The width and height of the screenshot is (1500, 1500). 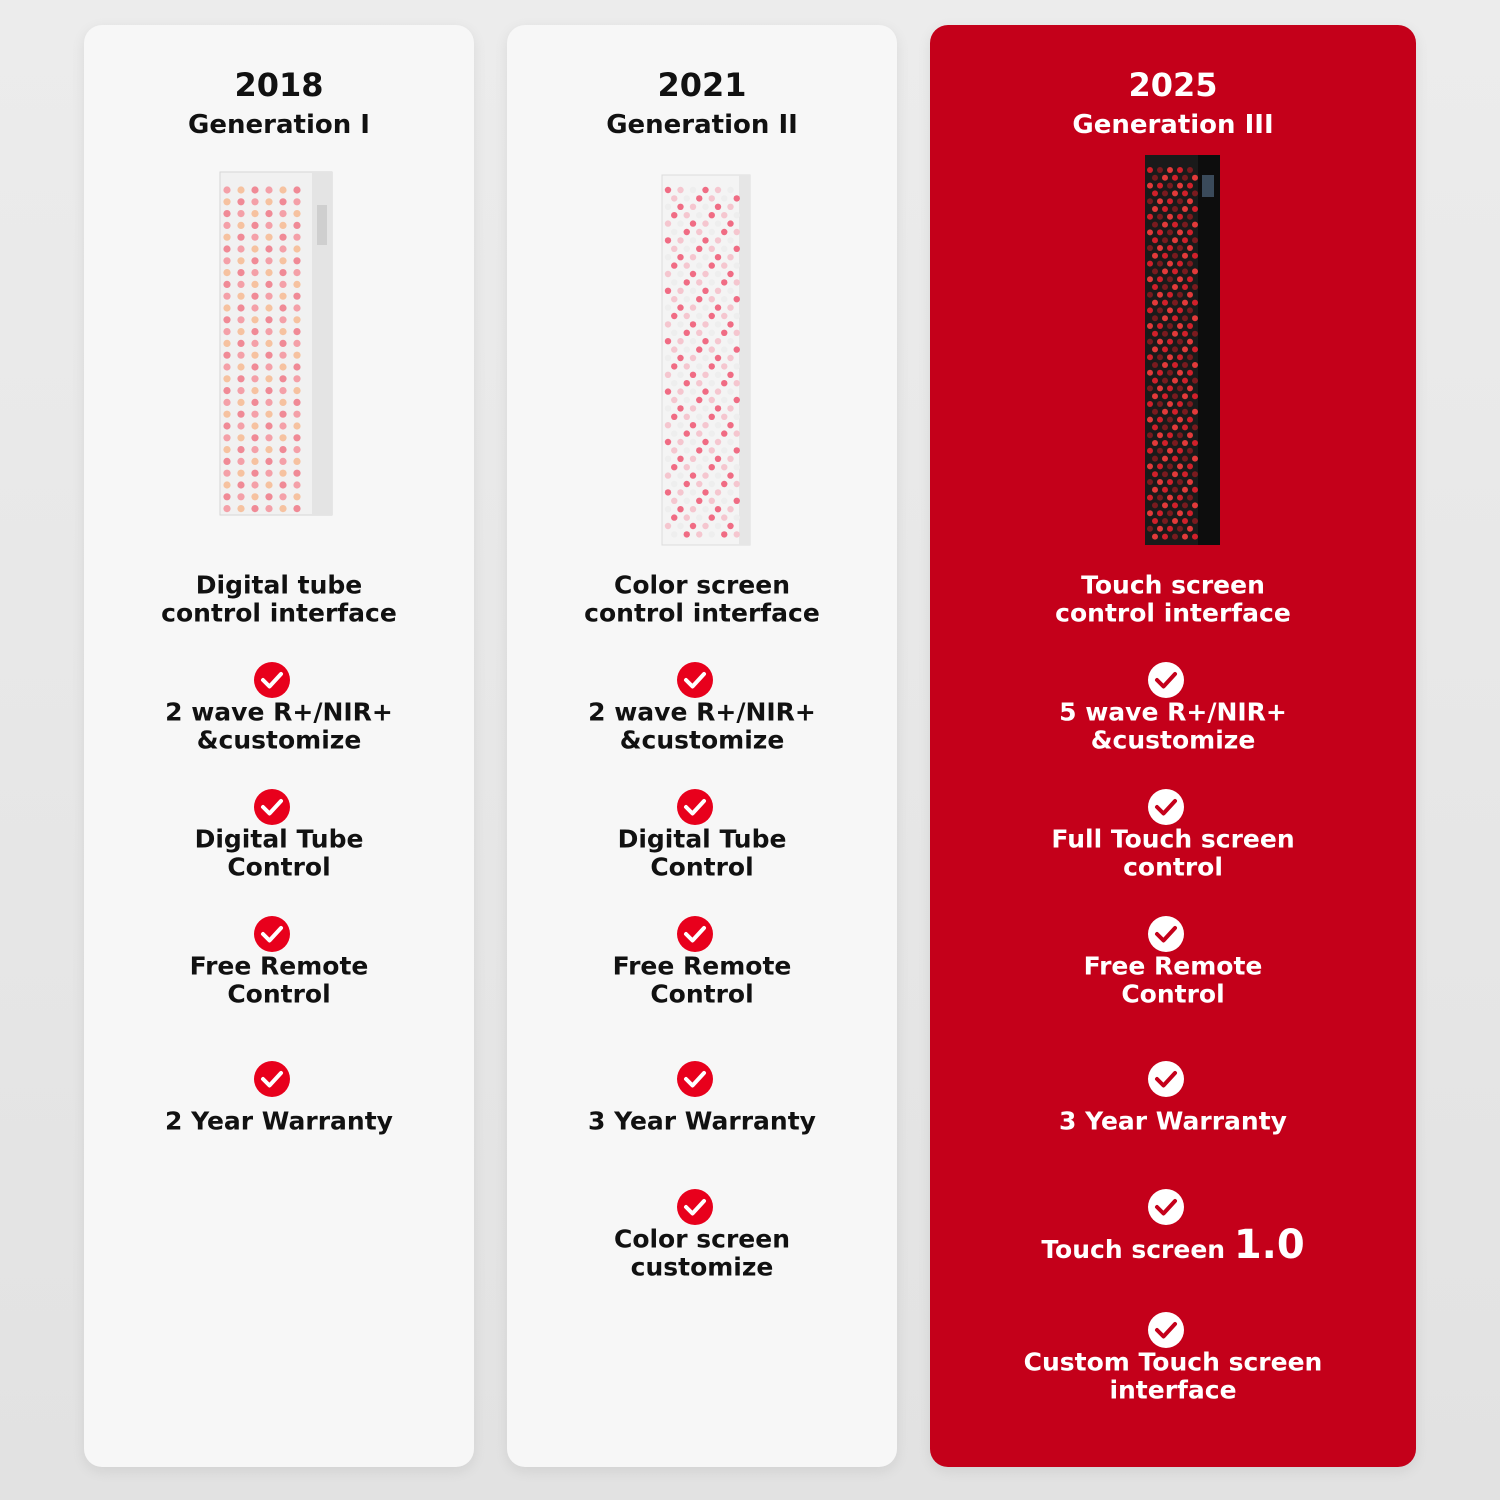 I want to click on interface-line: Color screen, so click(x=702, y=585).